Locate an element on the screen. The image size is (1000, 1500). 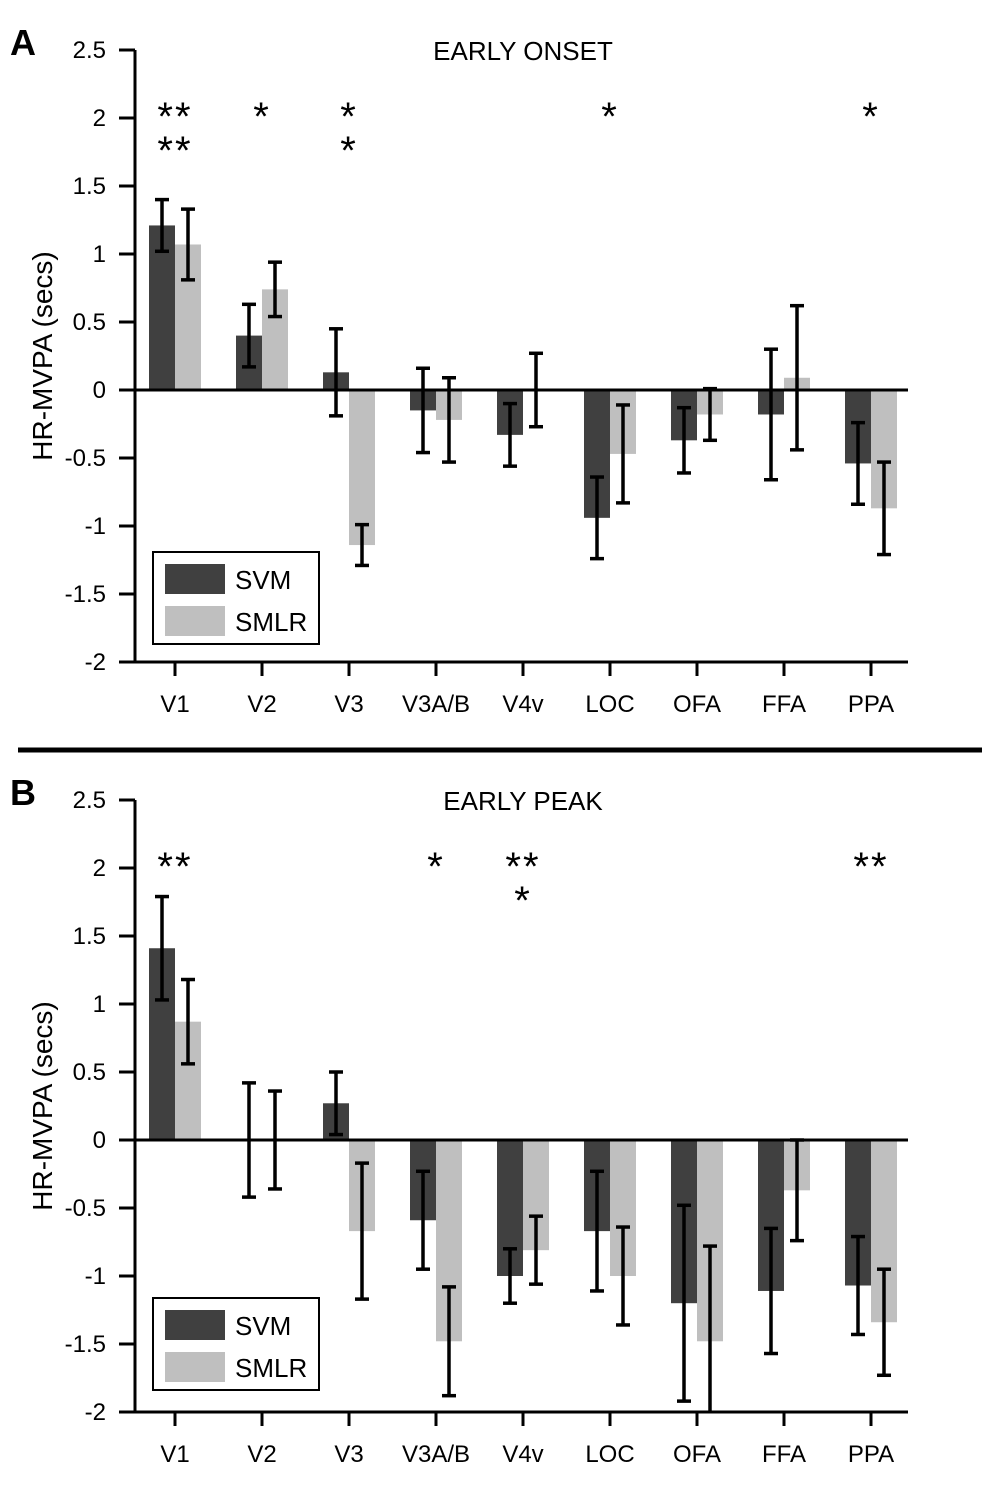
chart-title: EARLY PEAK is located at coordinates (523, 801).